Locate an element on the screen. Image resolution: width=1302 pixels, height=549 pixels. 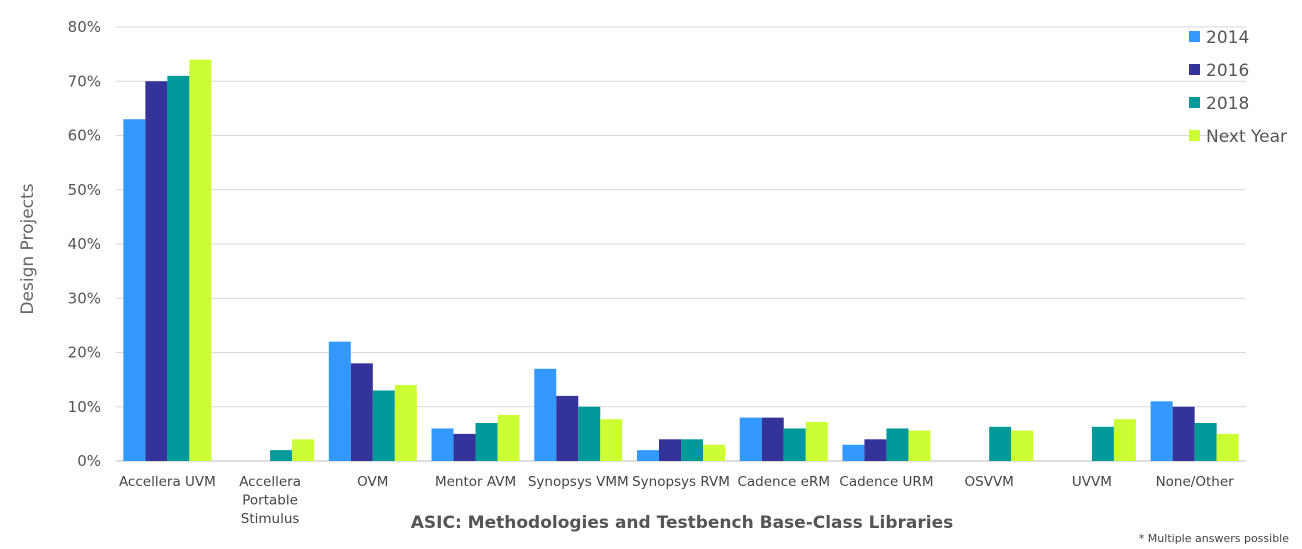
footnote: * Multiple answers possible is located at coordinates (1214, 538).